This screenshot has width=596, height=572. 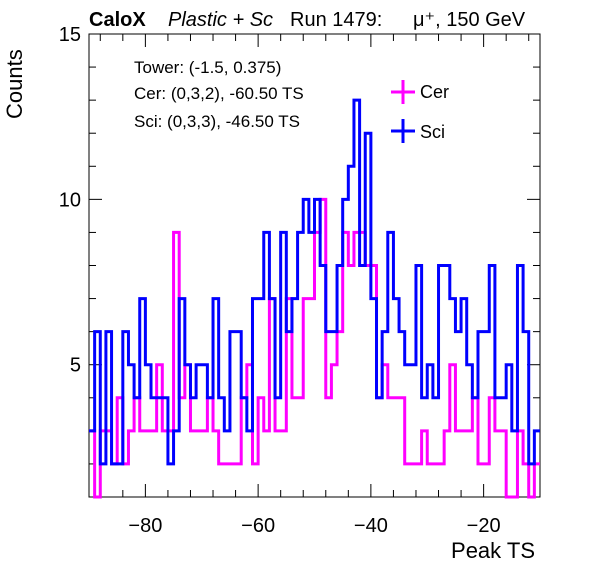 I want to click on legend: Cer Sci, so click(x=420, y=111).